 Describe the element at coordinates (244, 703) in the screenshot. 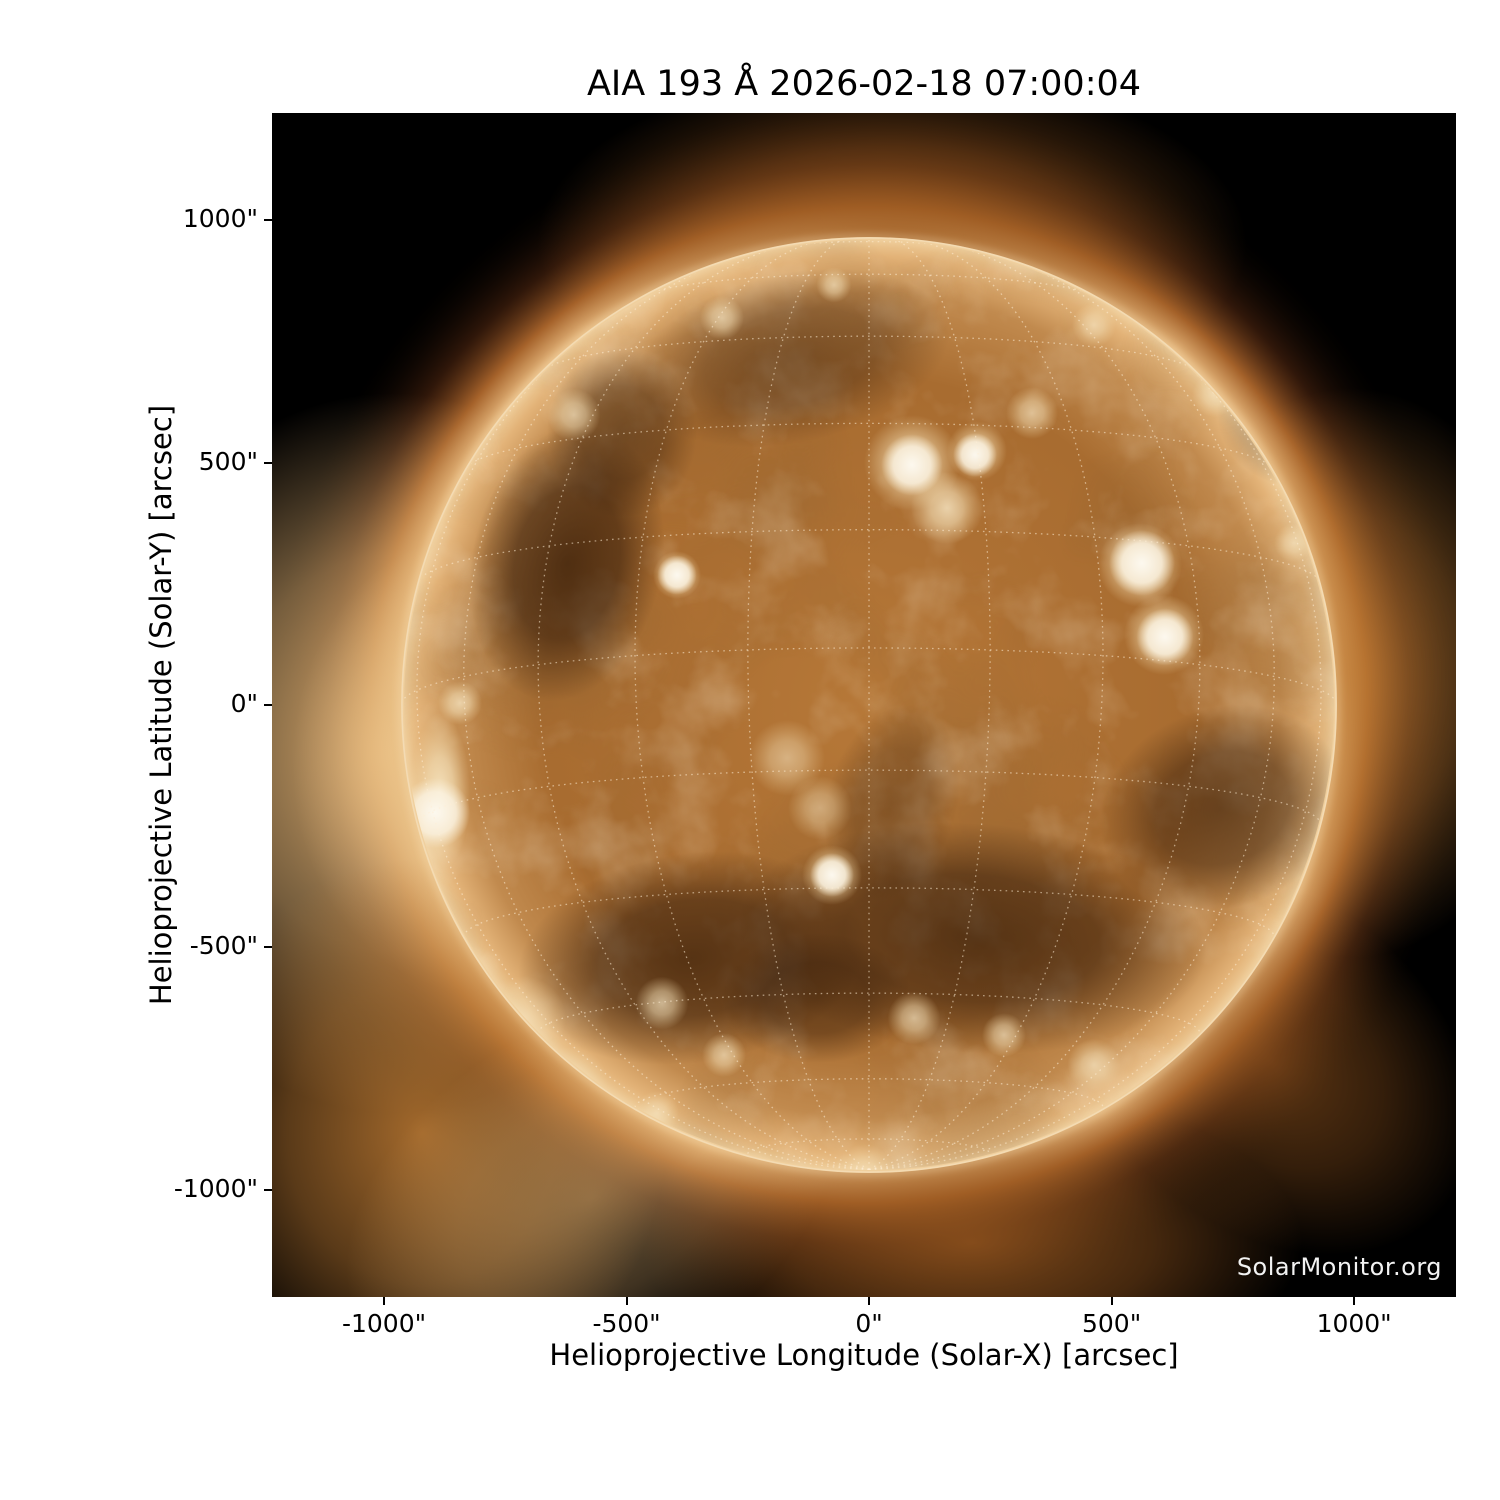

I see `y-tick-label: 0"` at that location.